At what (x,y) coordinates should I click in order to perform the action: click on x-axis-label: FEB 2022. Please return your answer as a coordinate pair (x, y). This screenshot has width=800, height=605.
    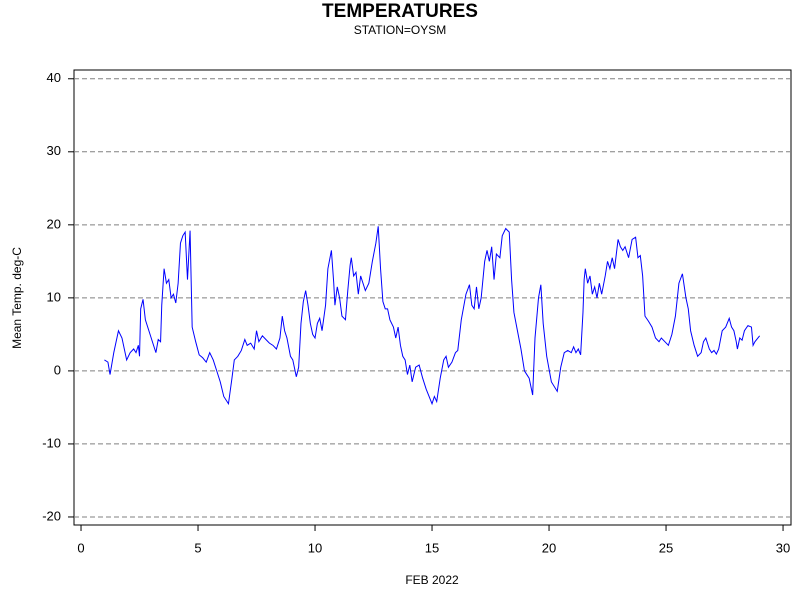
    Looking at the image, I should click on (432, 580).